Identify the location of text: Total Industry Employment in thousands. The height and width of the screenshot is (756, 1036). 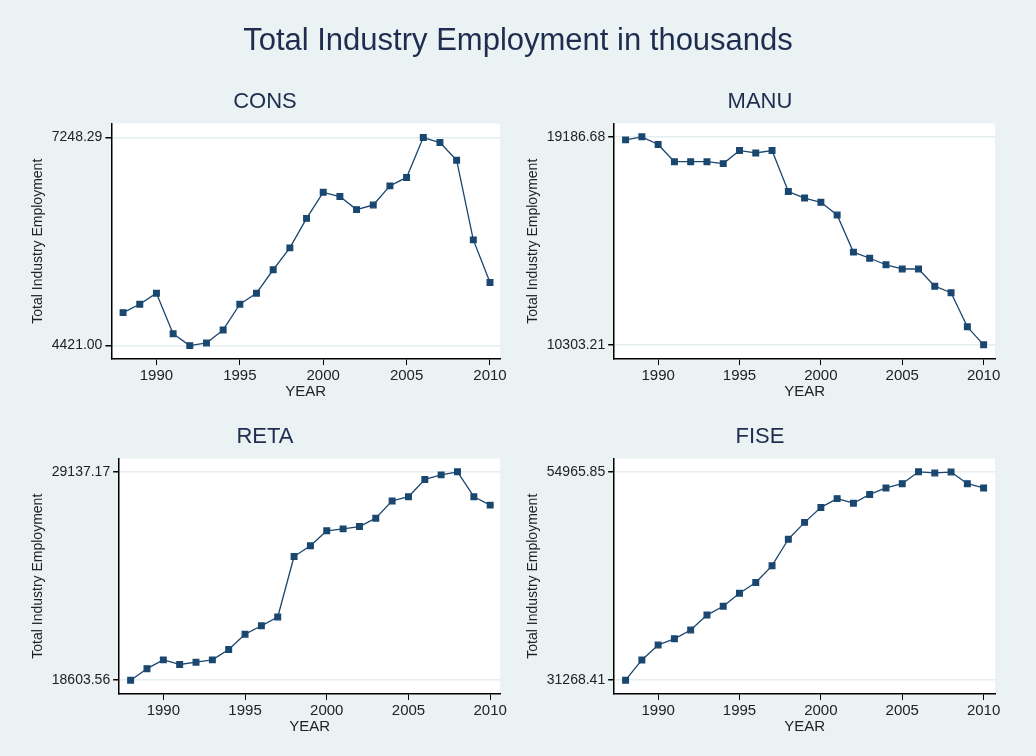
(518, 40).